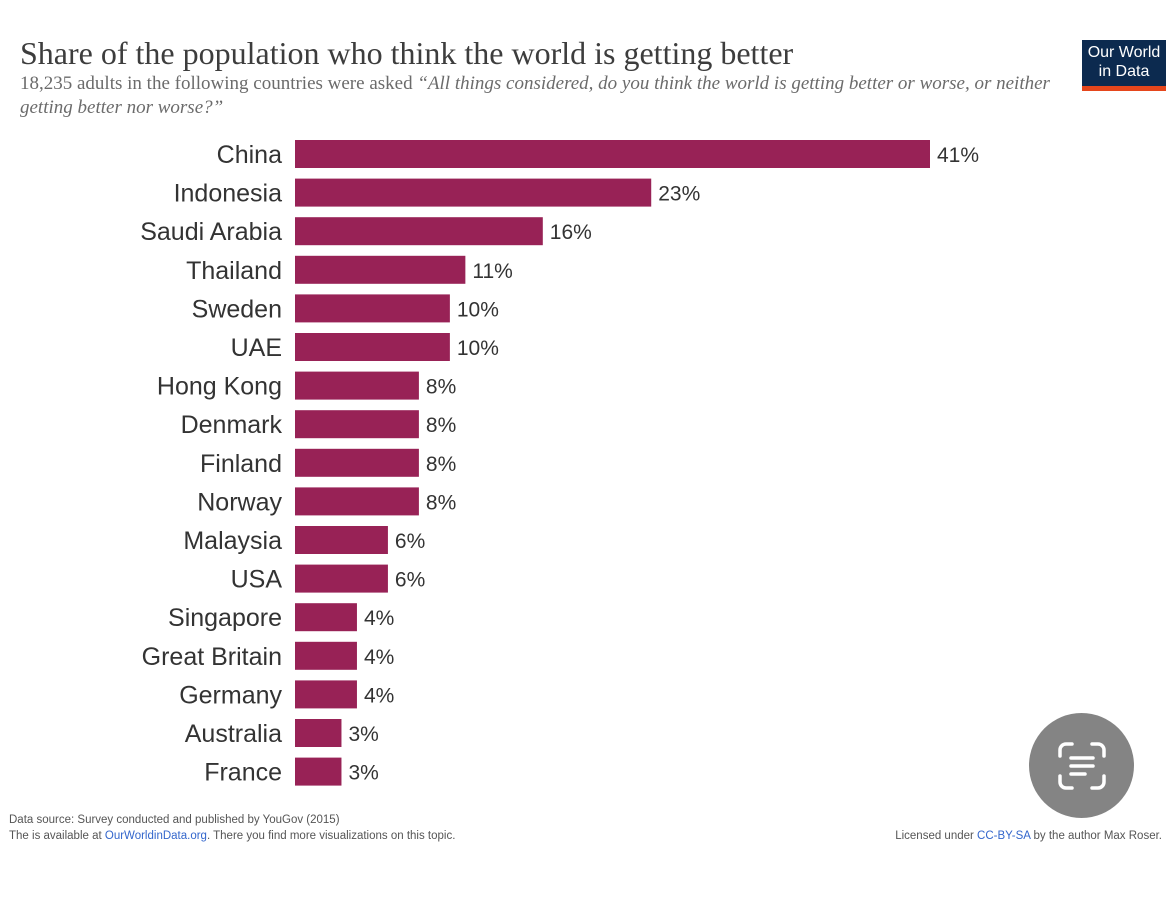 This screenshot has width=1170, height=900. What do you see at coordinates (211, 232) in the screenshot?
I see `category-label: Saudi Arabia` at bounding box center [211, 232].